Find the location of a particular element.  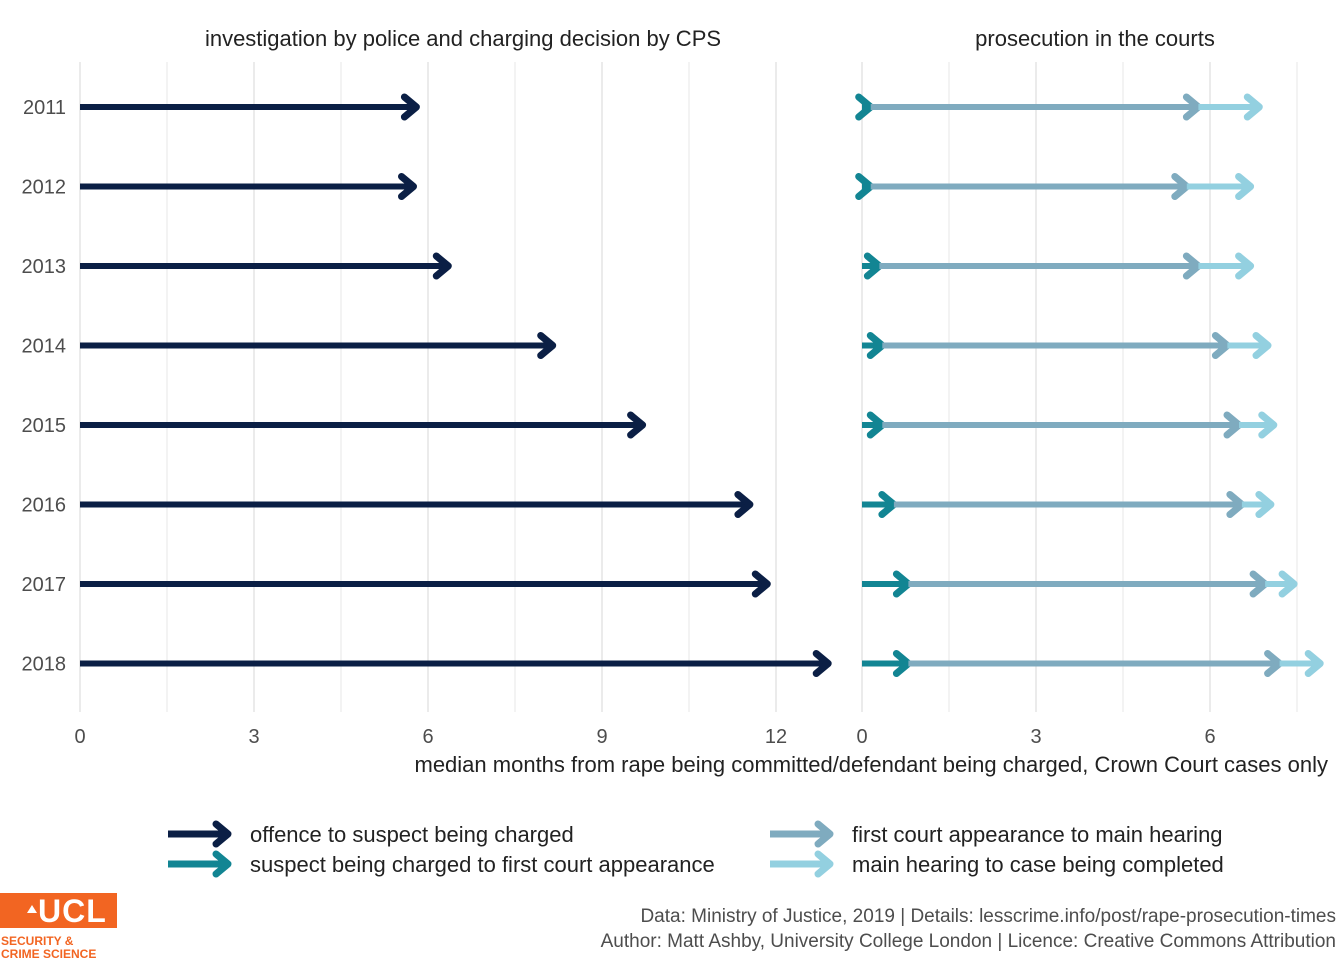

x-tick-label: 12 is located at coordinates (776, 737).